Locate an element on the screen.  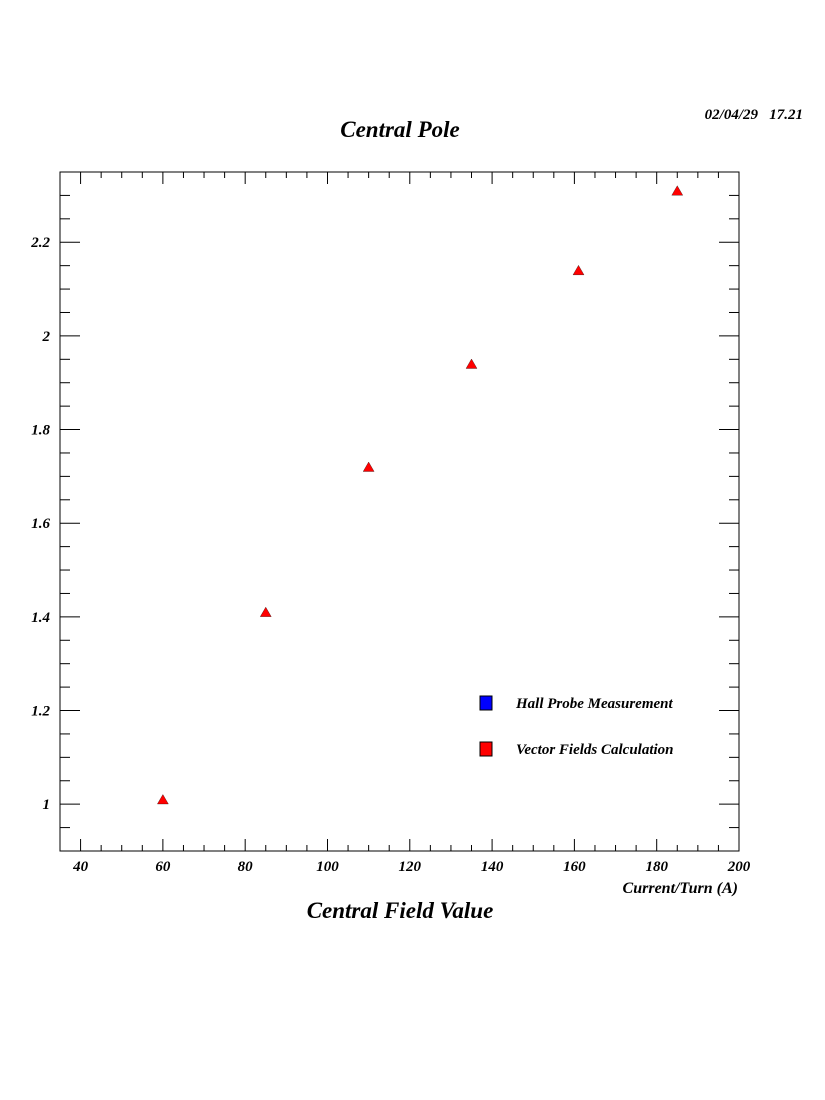
x-tick-label: 140 is located at coordinates (492, 867).